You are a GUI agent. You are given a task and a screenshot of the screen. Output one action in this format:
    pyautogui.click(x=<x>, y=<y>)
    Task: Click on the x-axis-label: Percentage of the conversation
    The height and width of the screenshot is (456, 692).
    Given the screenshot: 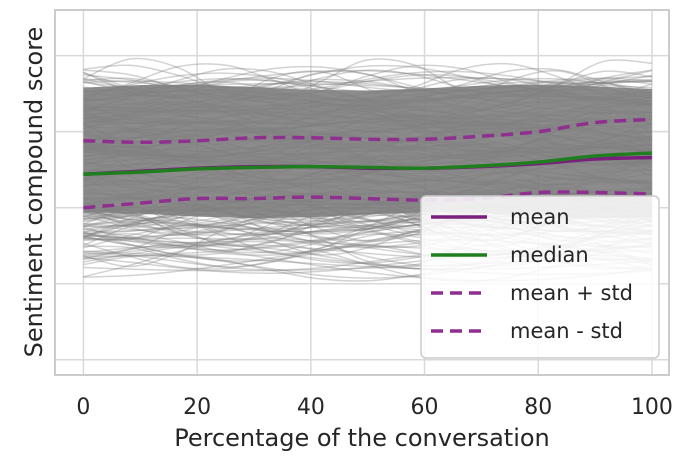 What is the action you would take?
    pyautogui.click(x=362, y=438)
    